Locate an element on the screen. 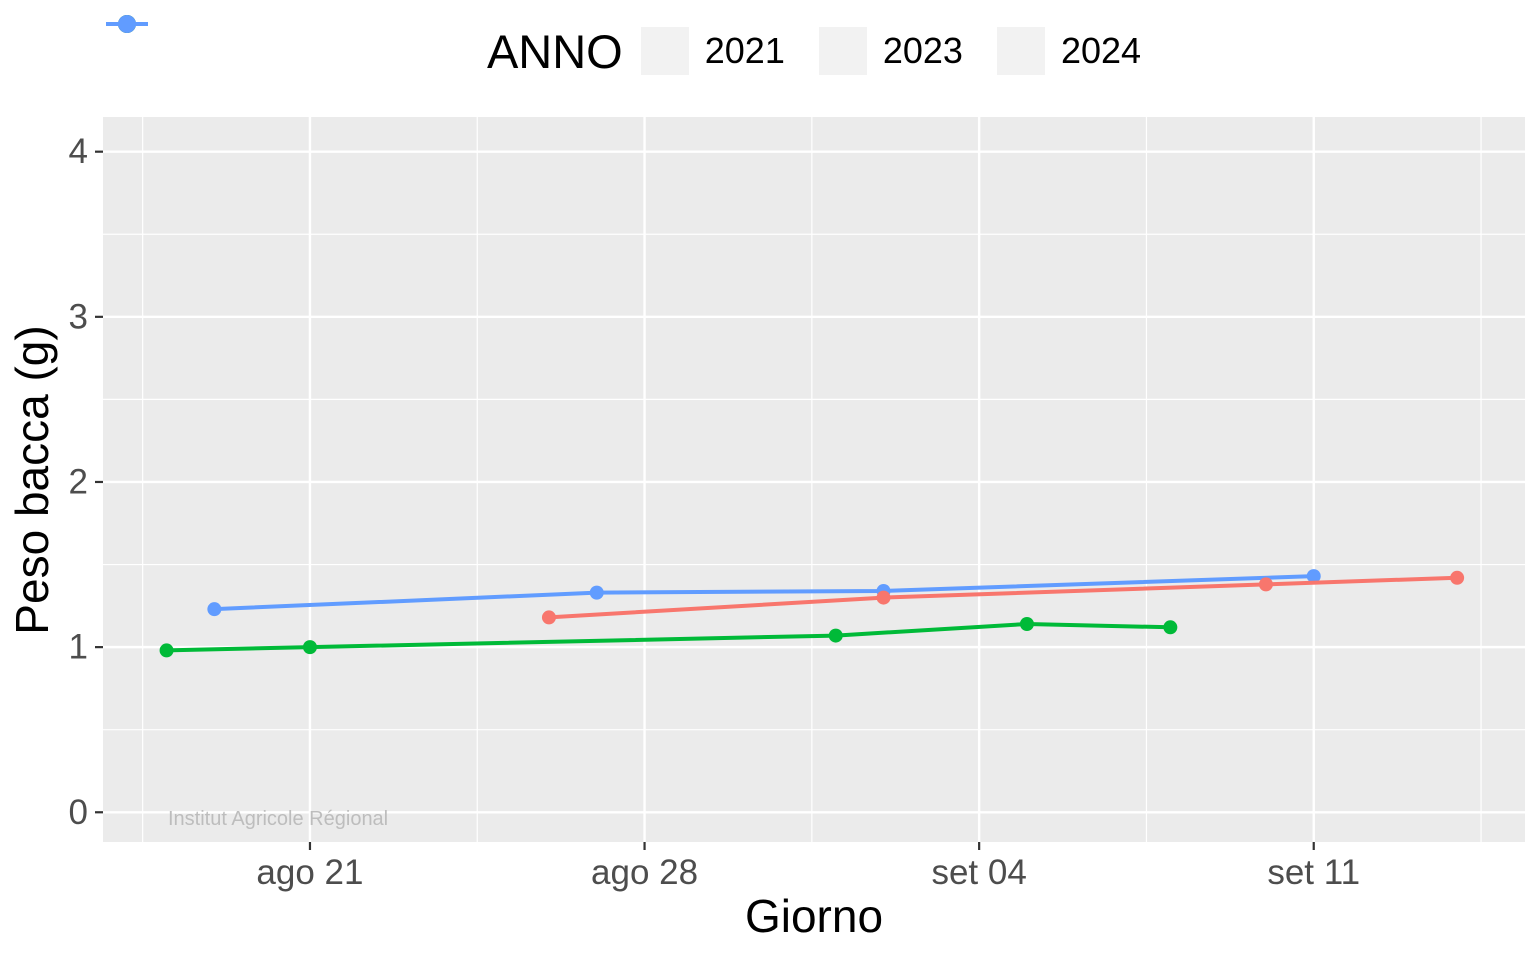  series-line-2024 is located at coordinates (764, 593).